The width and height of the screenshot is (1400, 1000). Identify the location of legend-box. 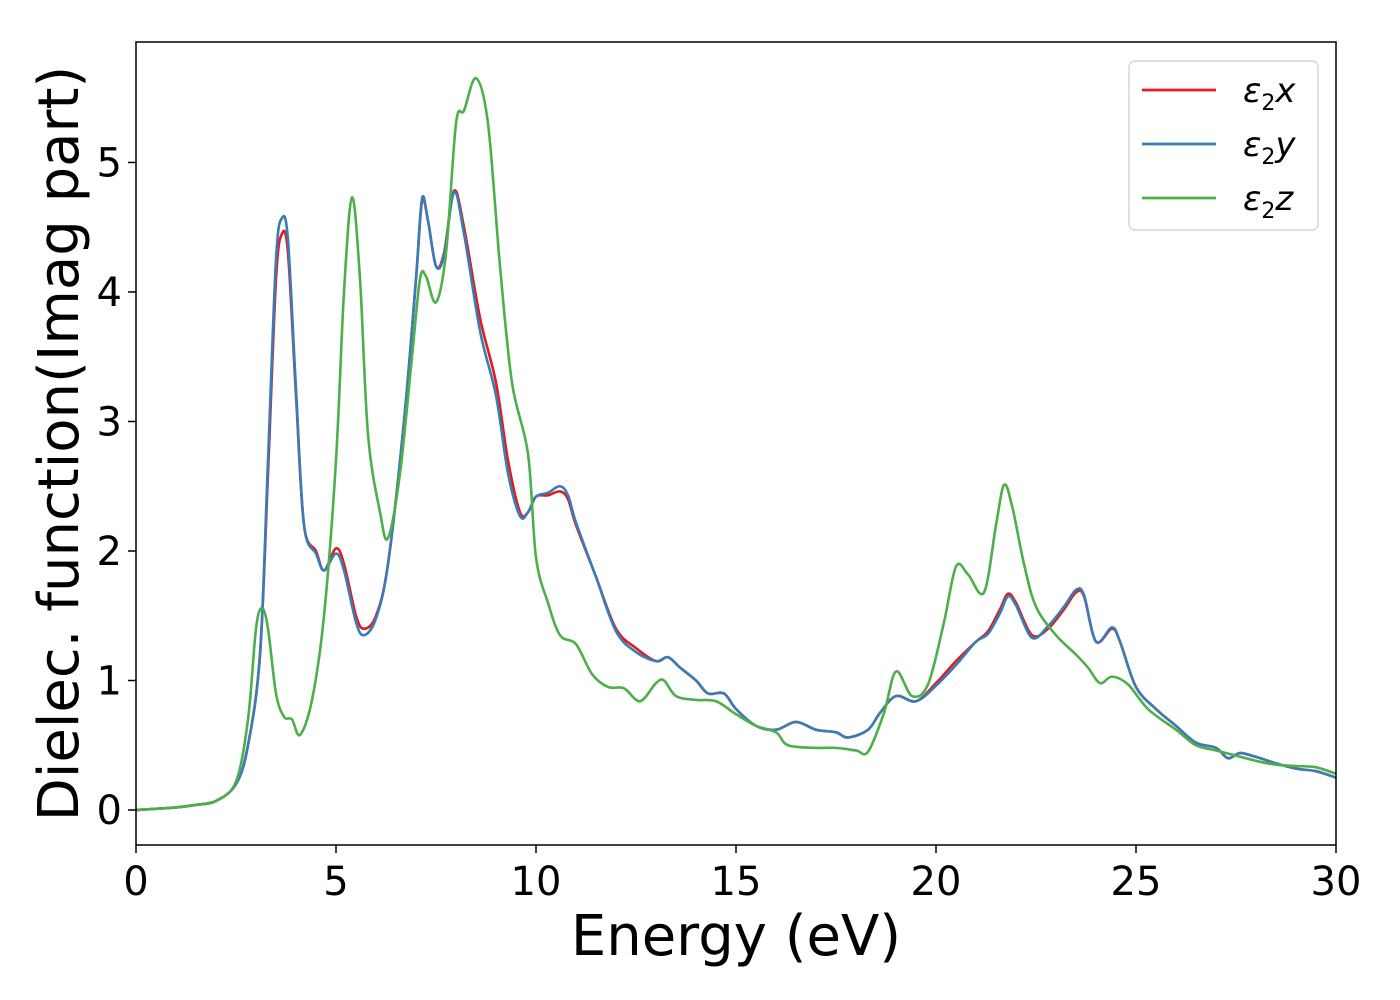
(1223, 145).